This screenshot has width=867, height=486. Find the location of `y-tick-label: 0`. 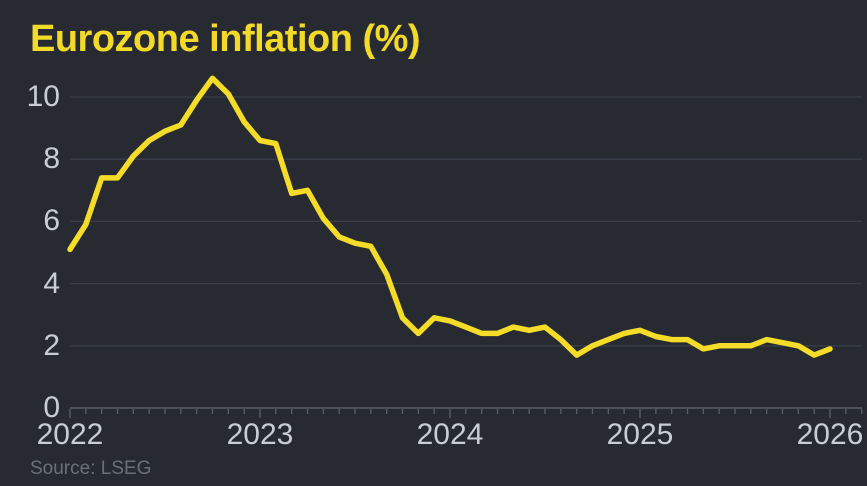

y-tick-label: 0 is located at coordinates (51, 407).